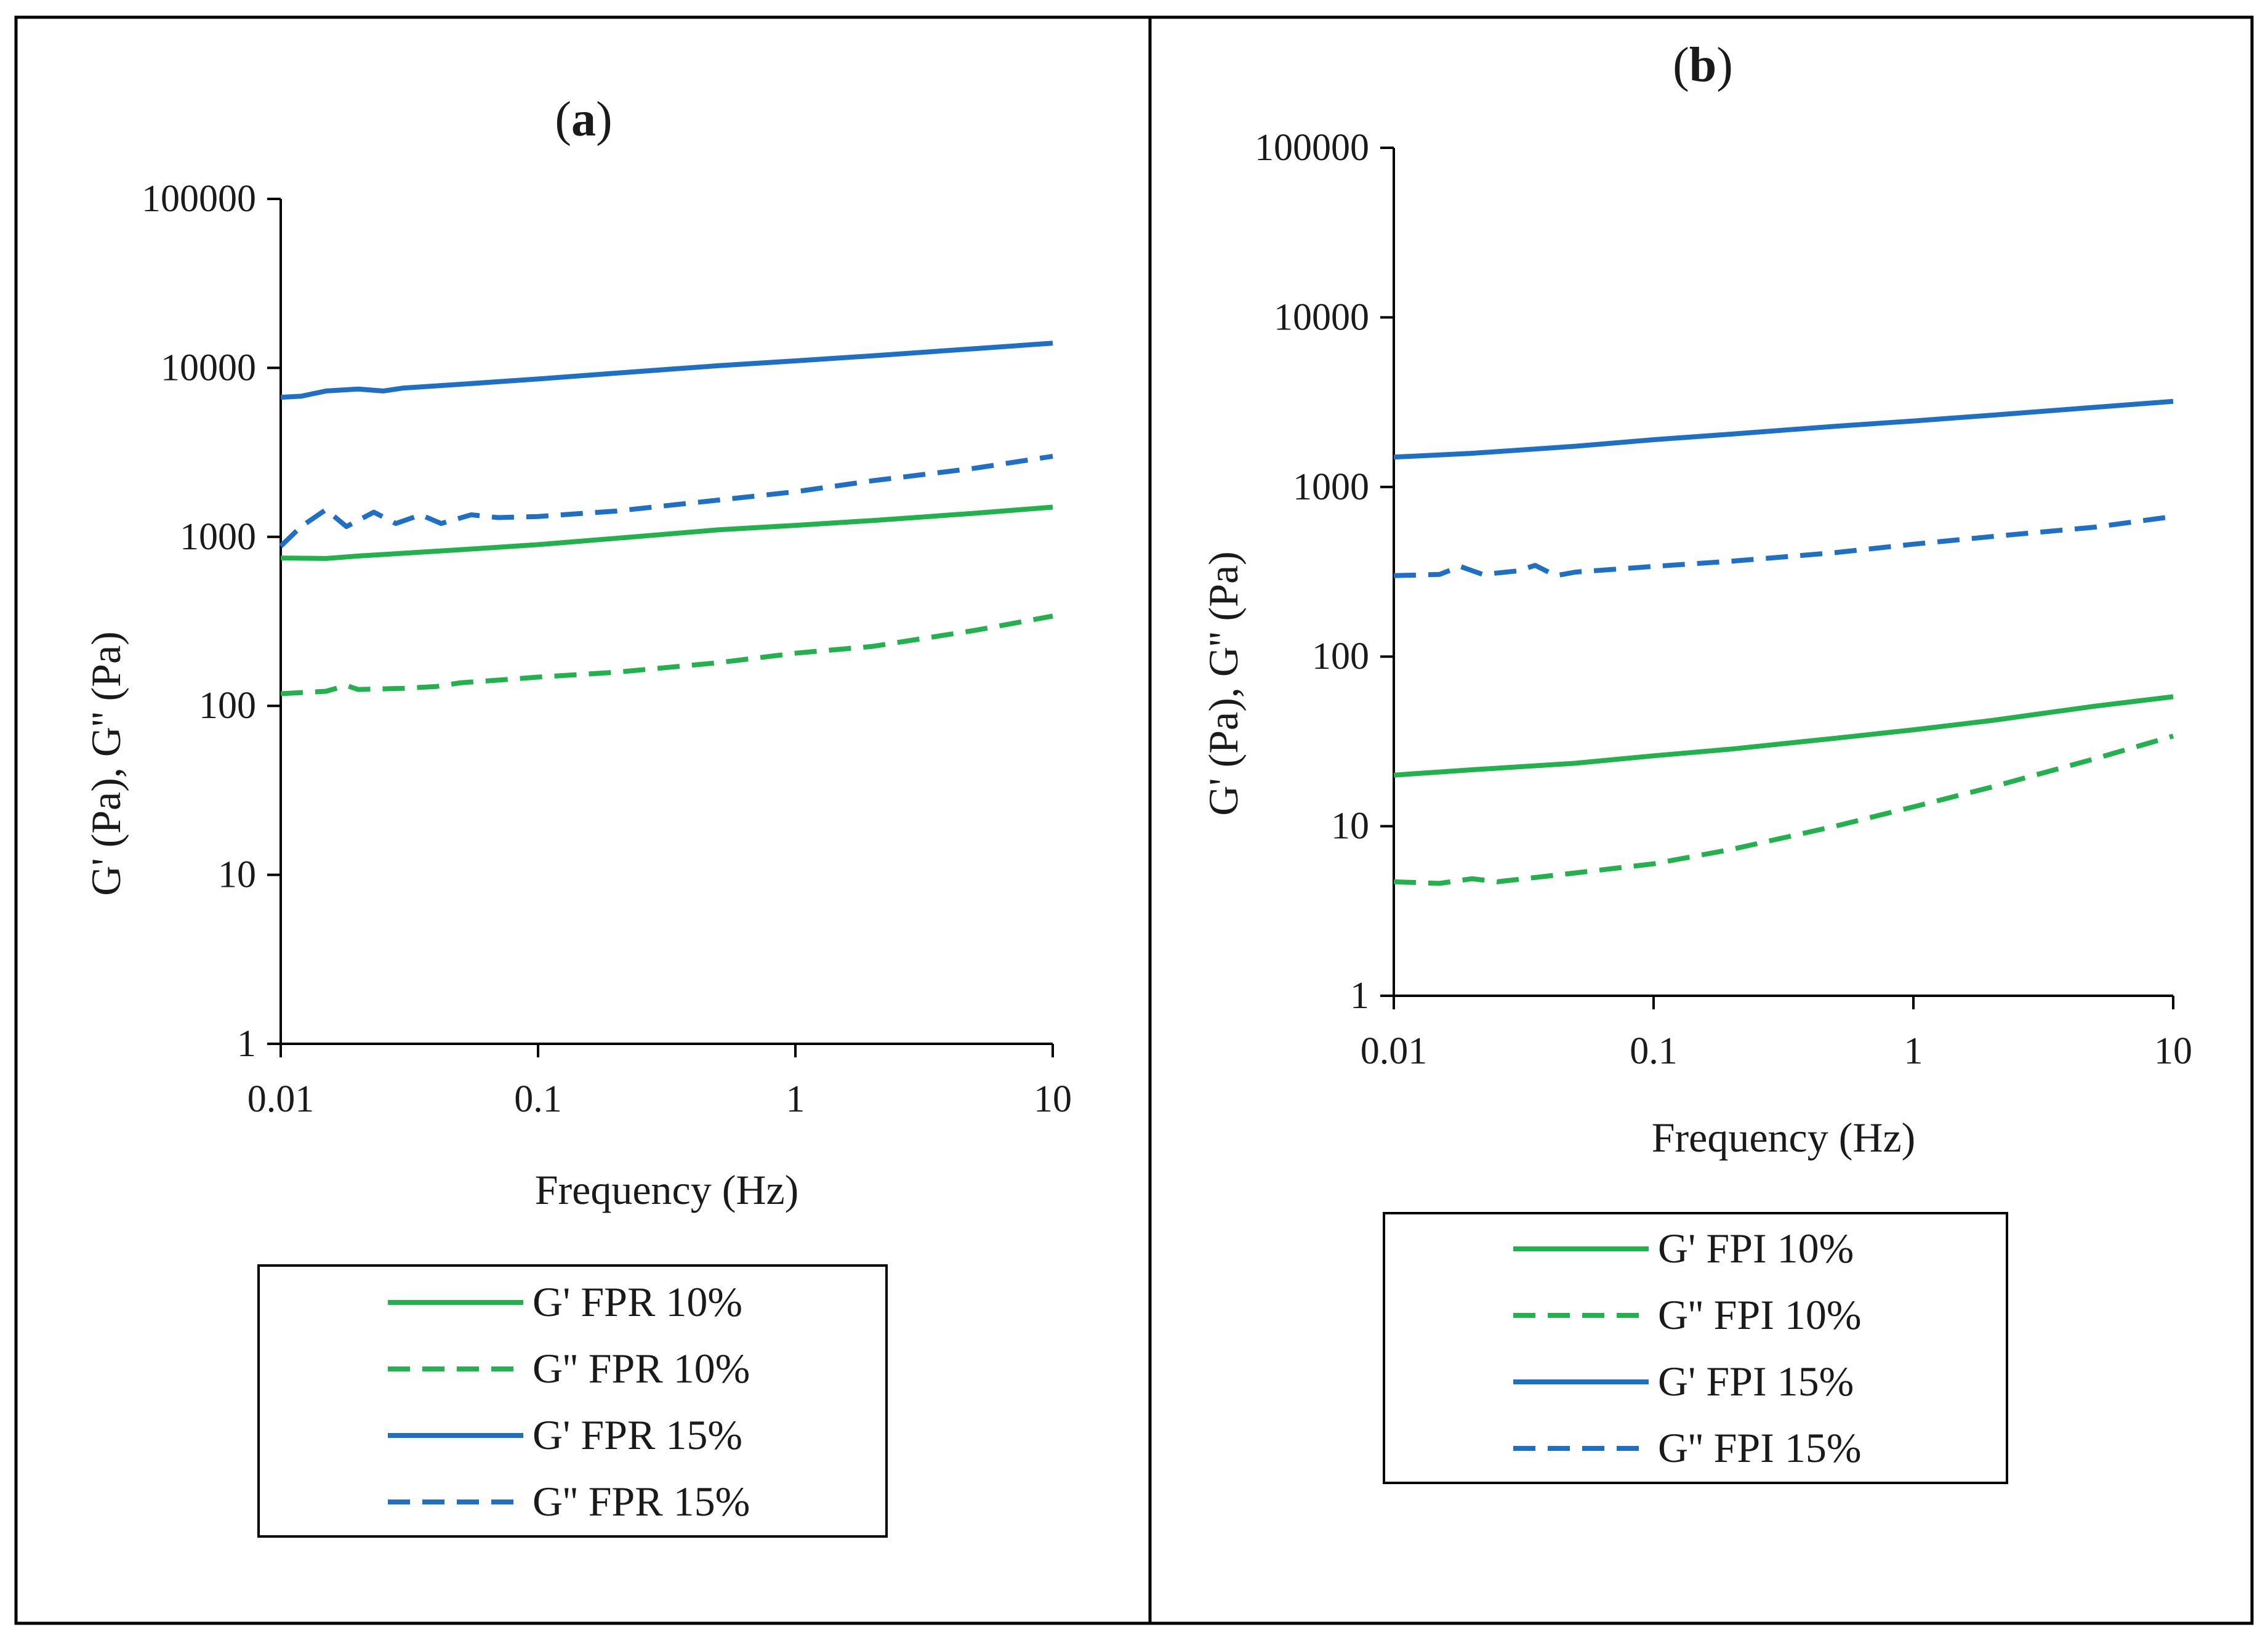 The height and width of the screenshot is (1643, 2268). Describe the element at coordinates (247, 1044) in the screenshot. I see `panel-a-y-tick-label: 1` at that location.